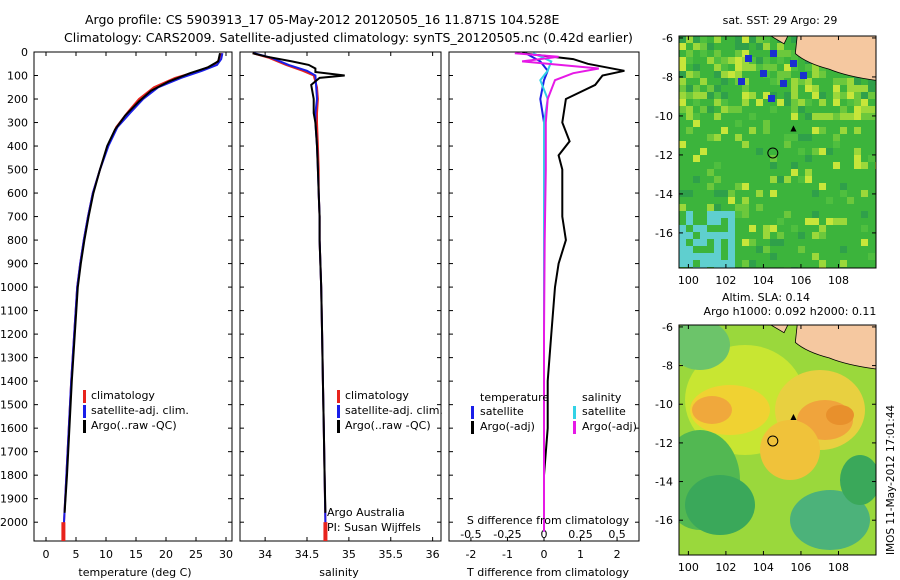 The image size is (900, 580). I want to click on x-tick-label: 100, so click(688, 567).